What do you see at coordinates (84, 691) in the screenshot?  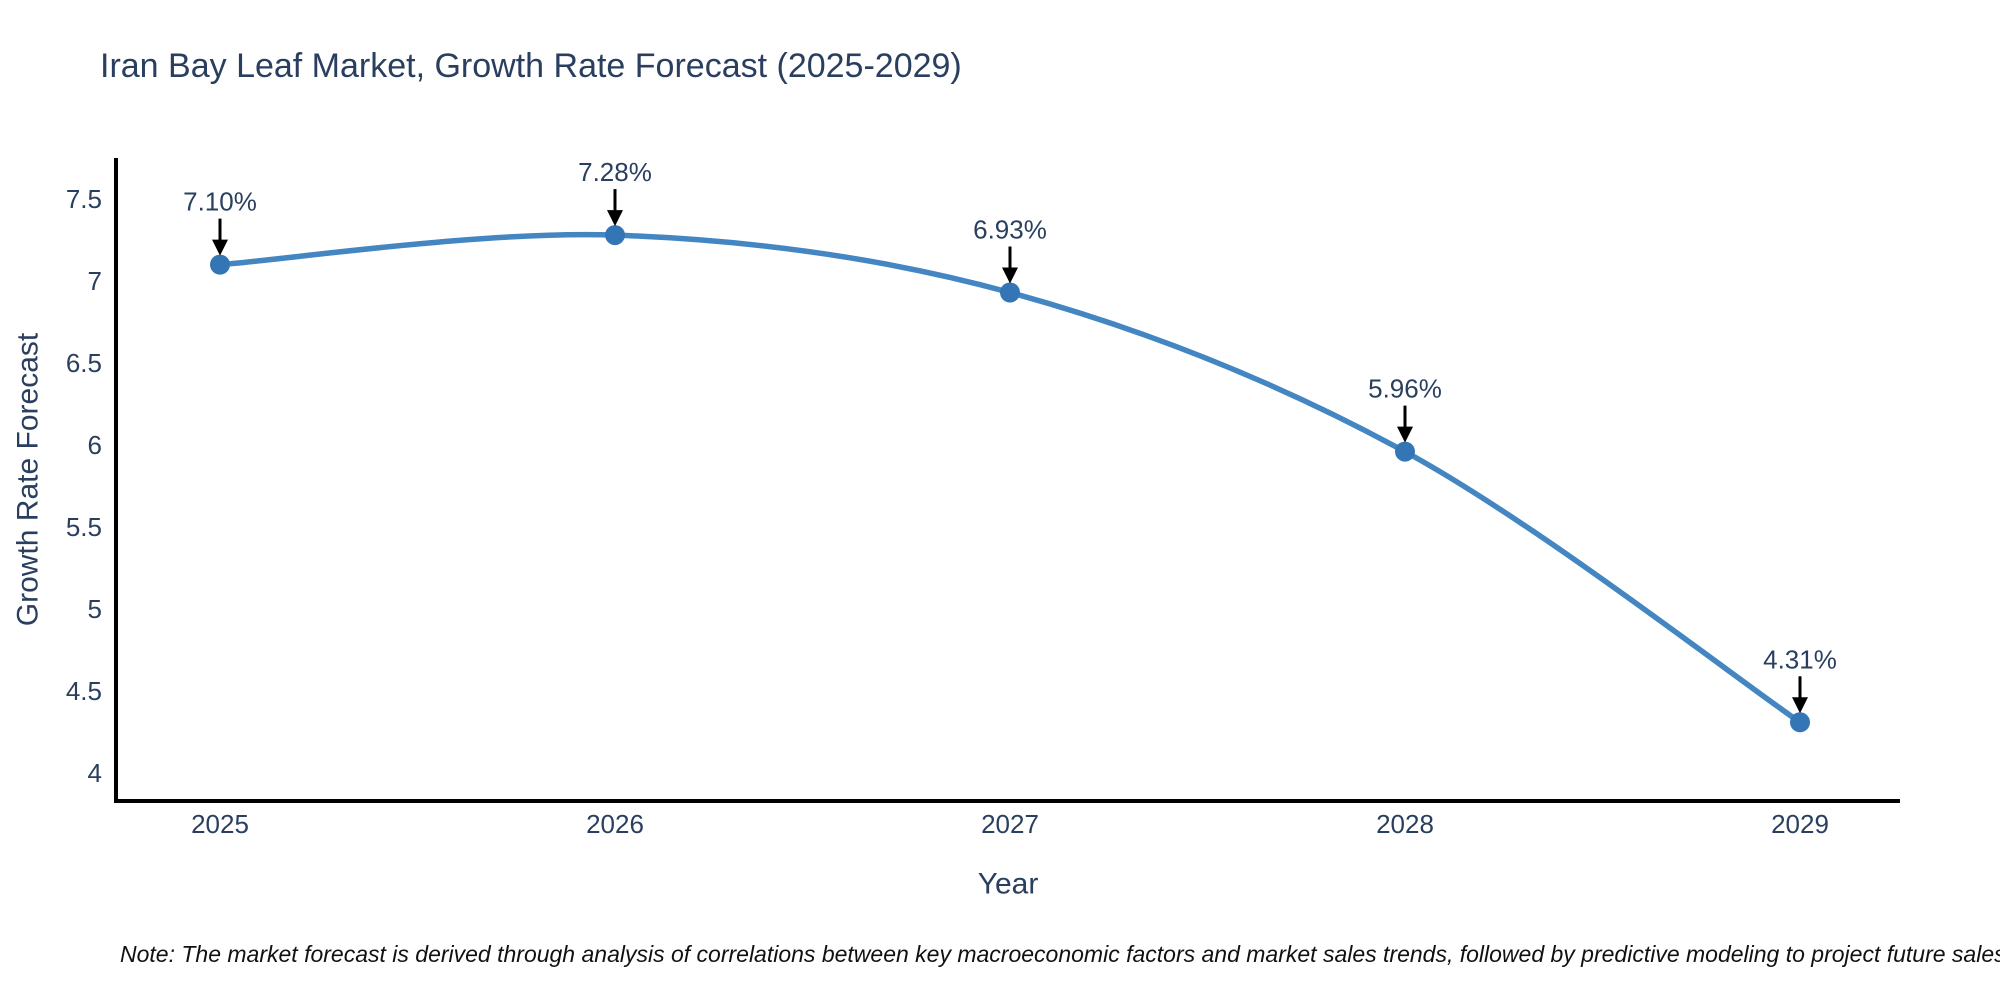 I see `y-tick-label: 4.5` at bounding box center [84, 691].